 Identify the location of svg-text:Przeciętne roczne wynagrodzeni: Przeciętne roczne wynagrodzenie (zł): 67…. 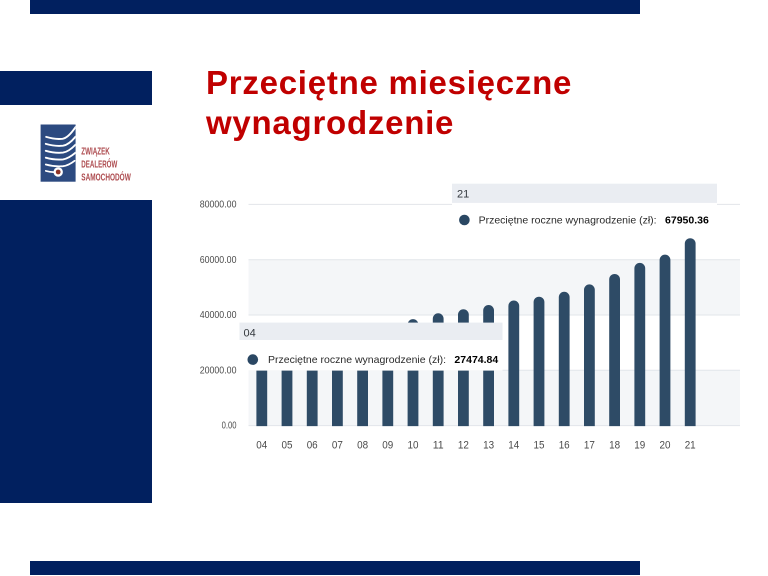
(594, 221).